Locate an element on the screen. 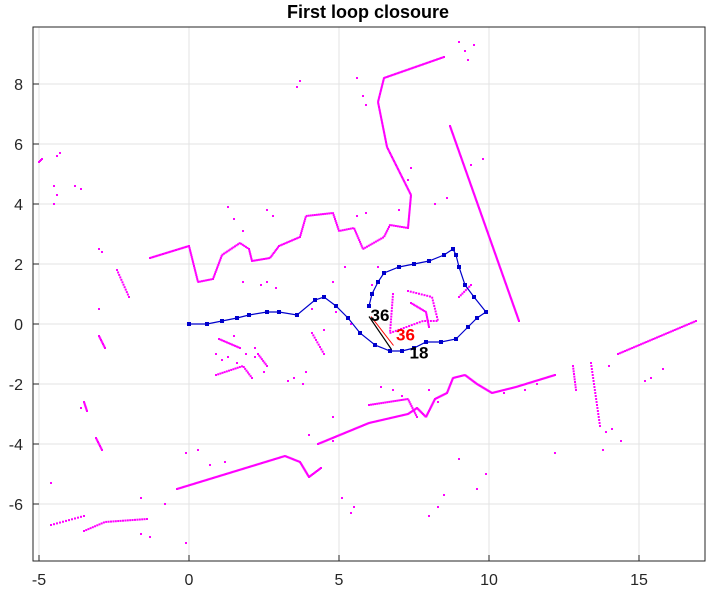 Image resolution: width=710 pixels, height=595 pixels. loop-closure-line is located at coordinates (380, 333).